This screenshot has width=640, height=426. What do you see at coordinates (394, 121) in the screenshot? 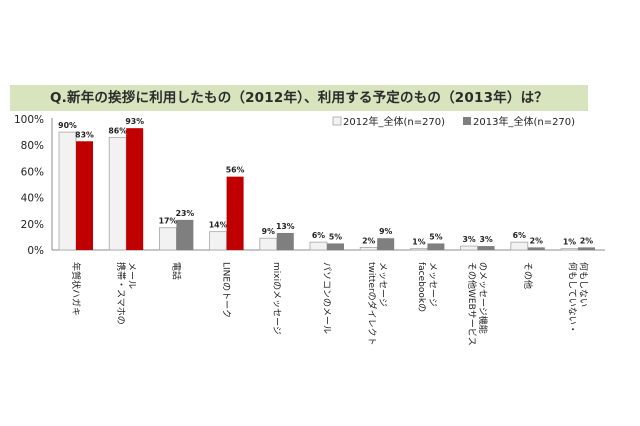
I see `legend-label-2012: 2012年_全体(n=270)` at bounding box center [394, 121].